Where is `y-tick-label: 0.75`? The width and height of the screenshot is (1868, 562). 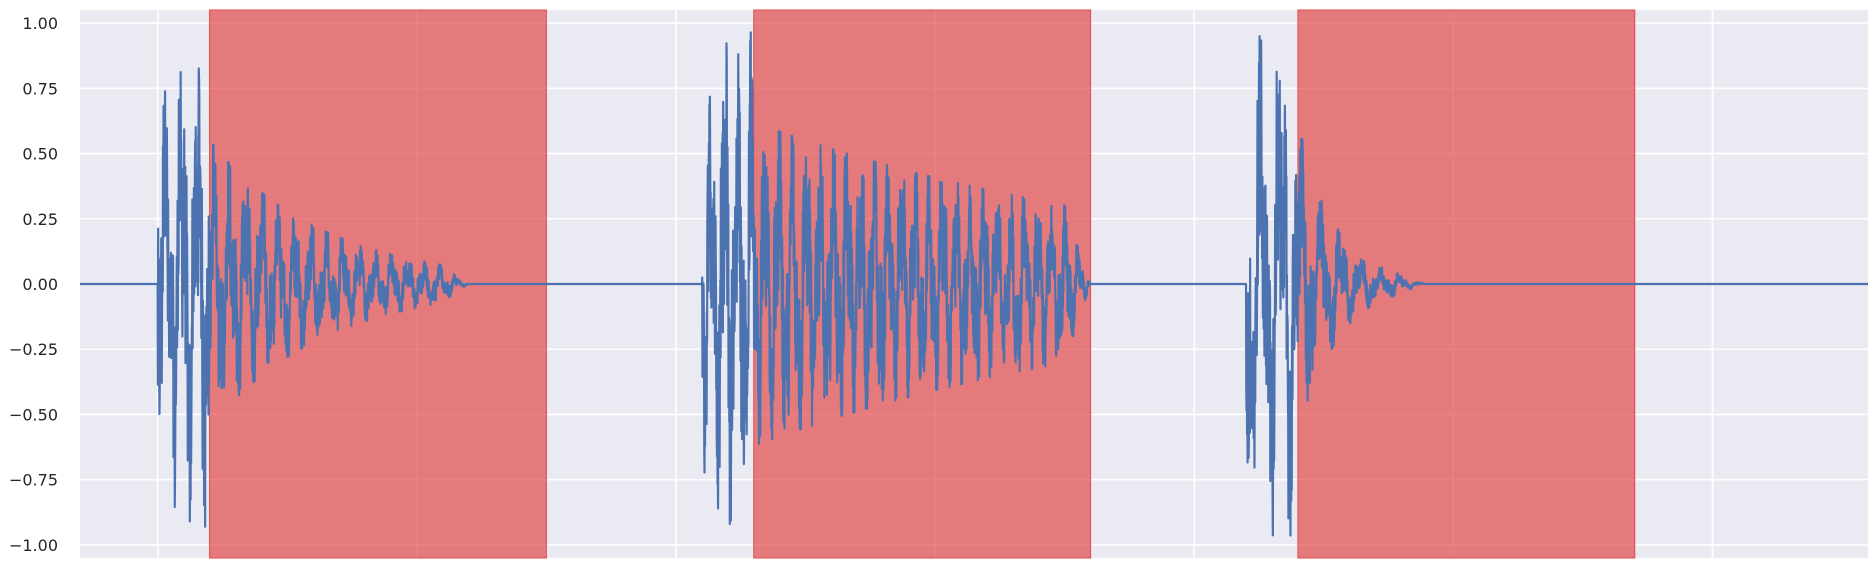 y-tick-label: 0.75 is located at coordinates (40, 88).